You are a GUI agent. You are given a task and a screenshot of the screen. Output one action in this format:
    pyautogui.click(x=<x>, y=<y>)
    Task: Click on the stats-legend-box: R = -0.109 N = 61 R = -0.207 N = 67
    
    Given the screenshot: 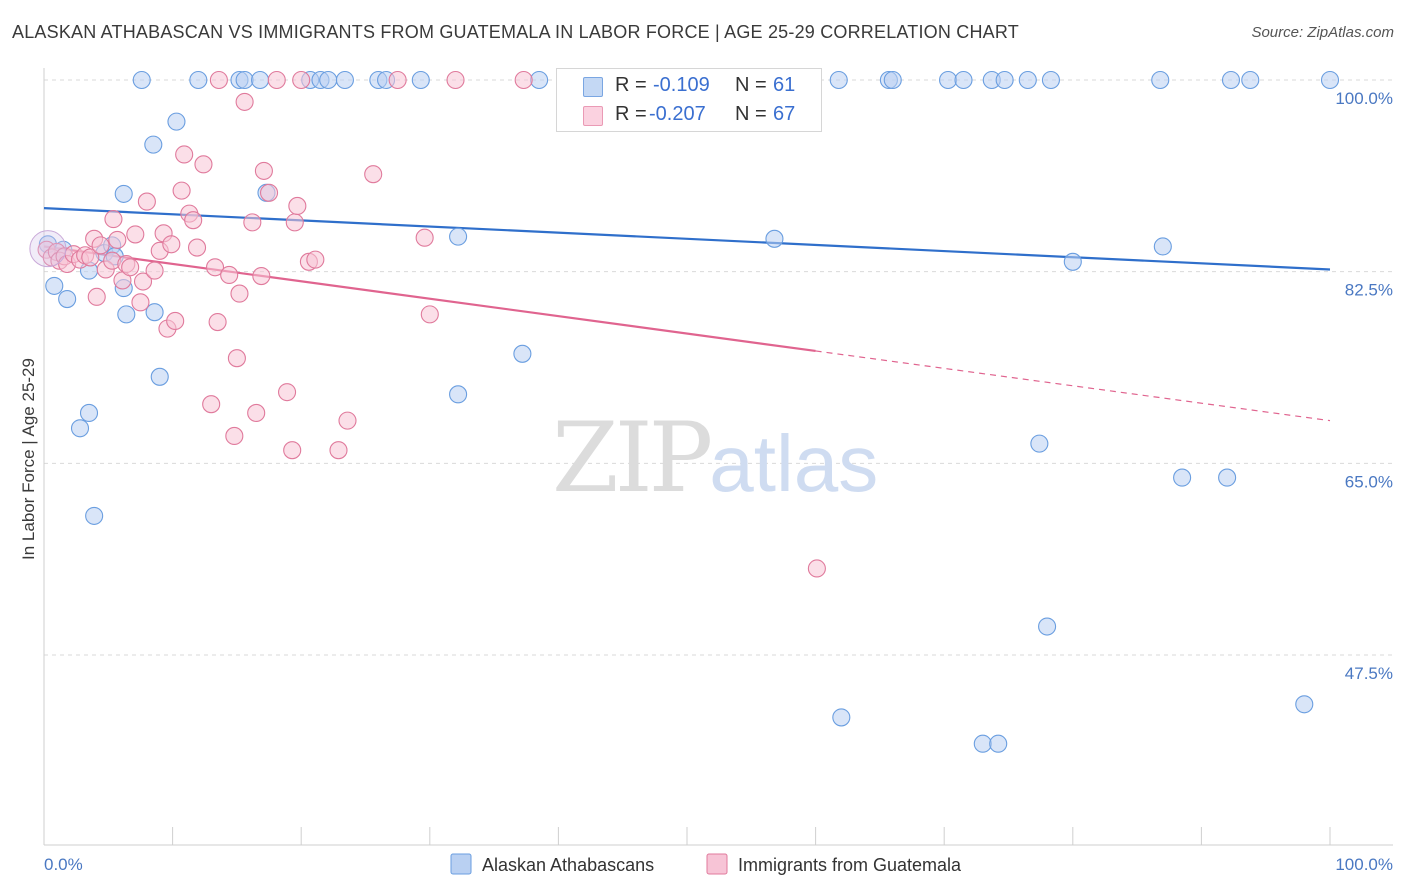 What is the action you would take?
    pyautogui.click(x=689, y=100)
    